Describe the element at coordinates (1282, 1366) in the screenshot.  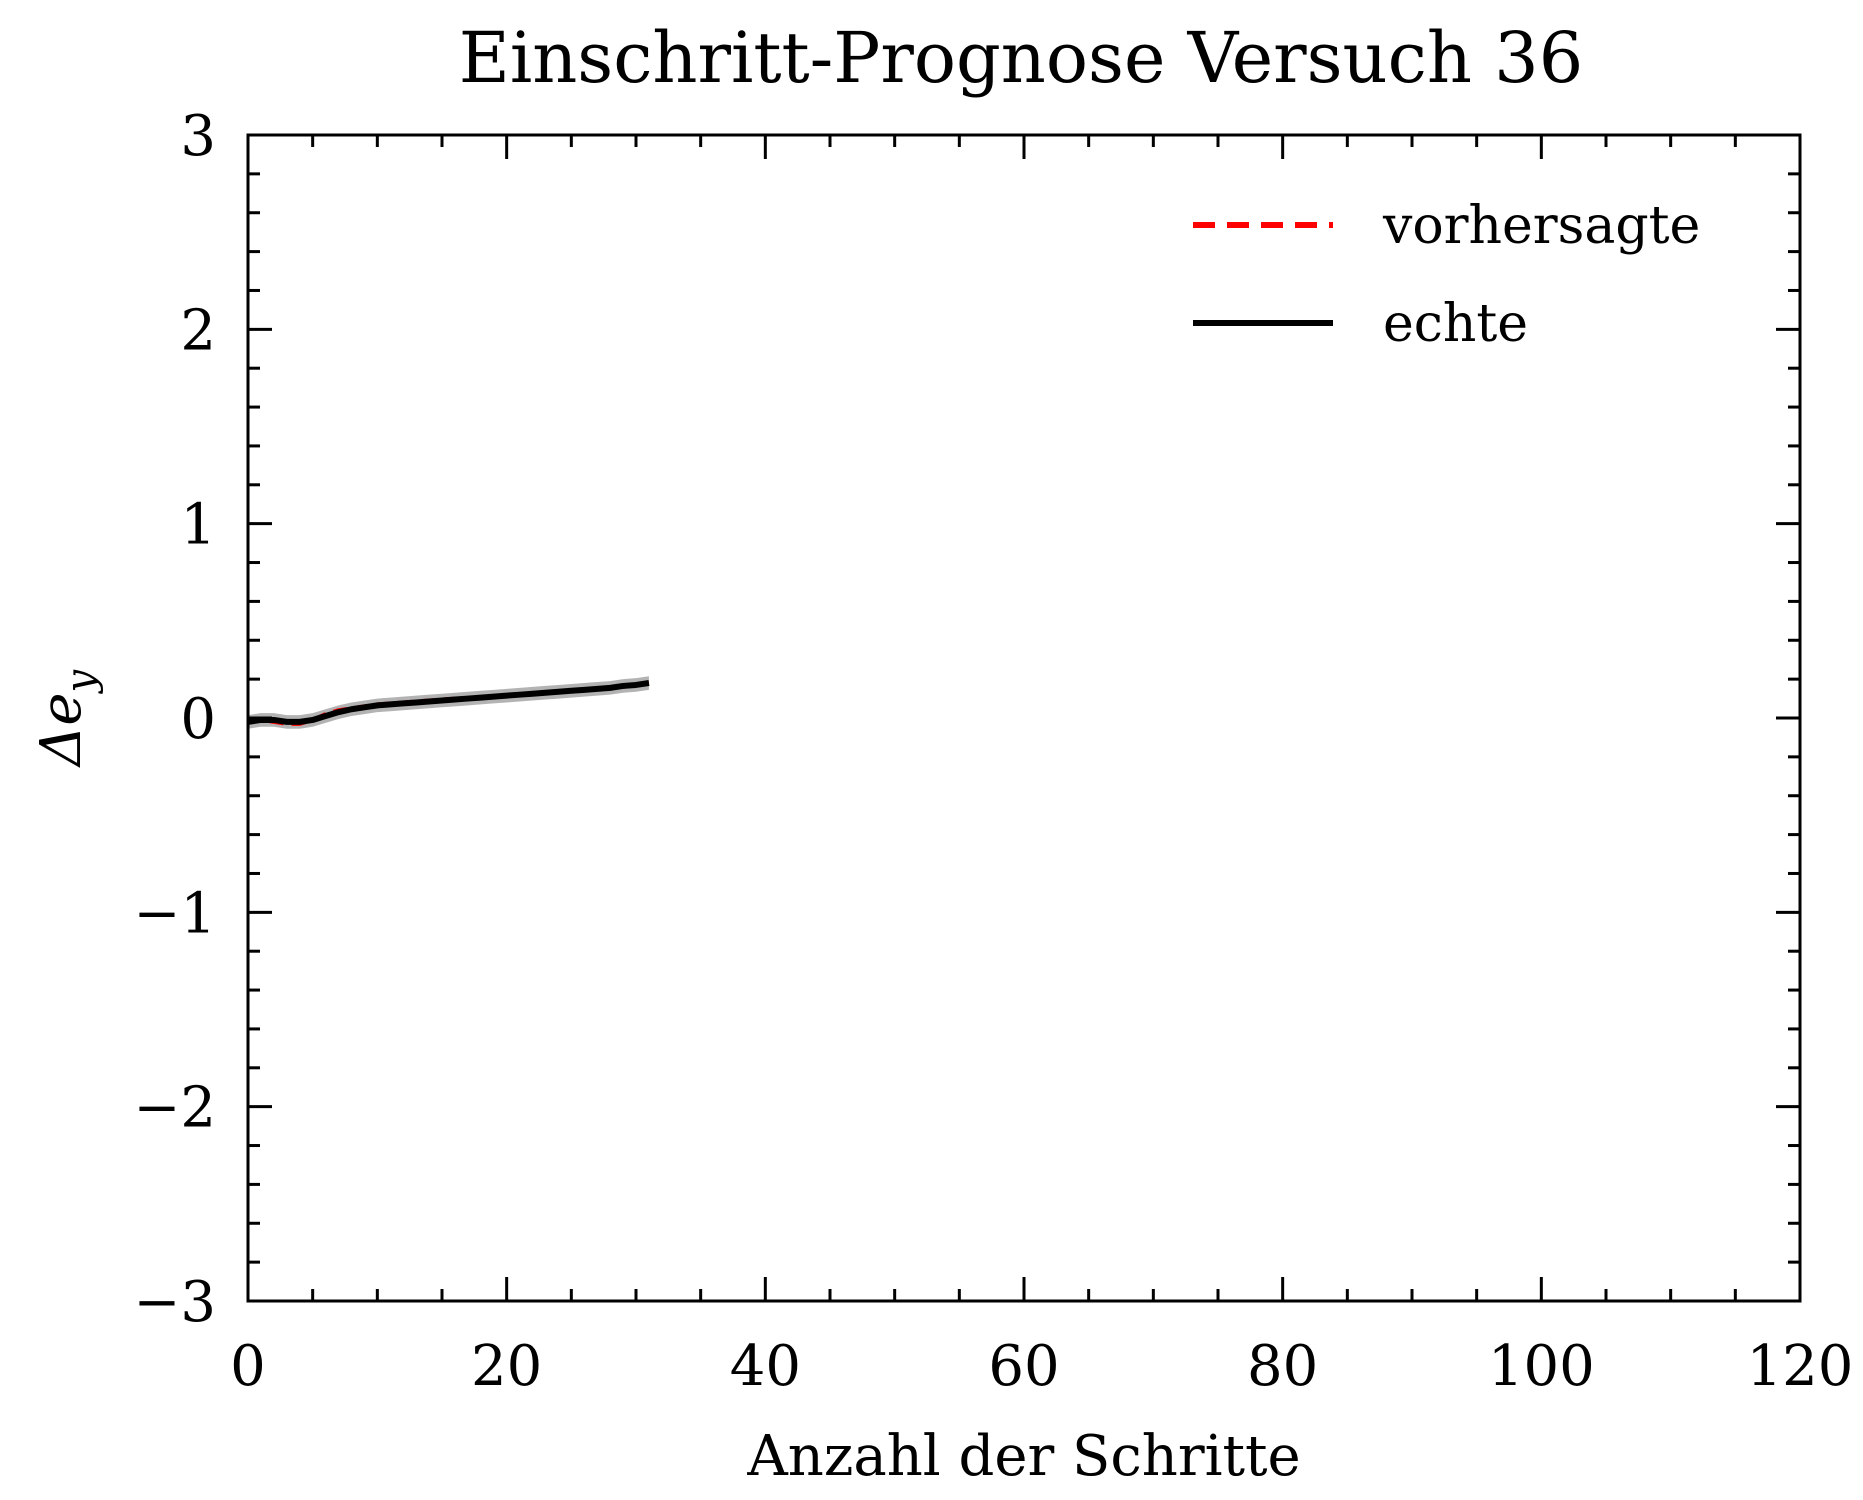
I see `x-tick-label: 80` at that location.